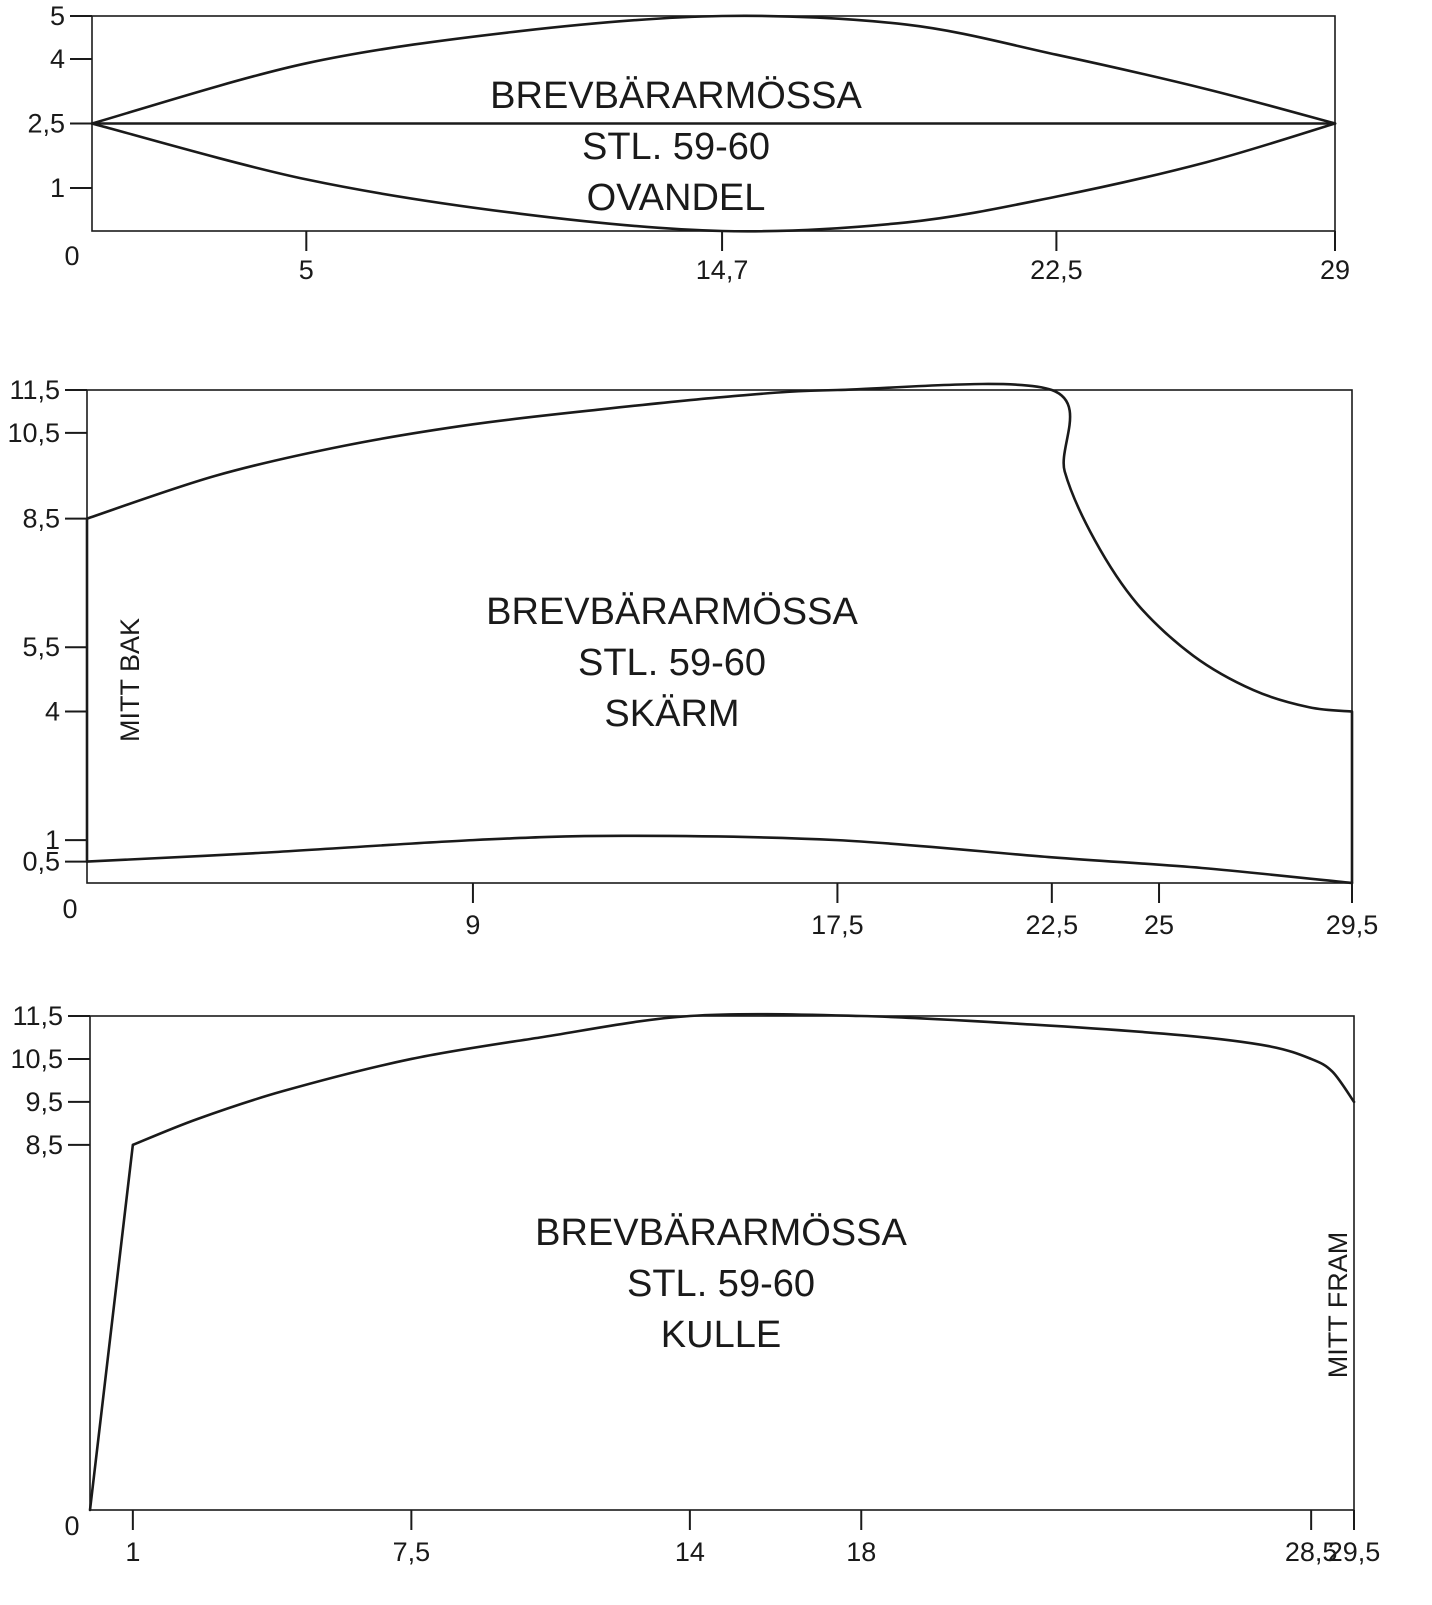 Image resolution: width=1432 pixels, height=1605 pixels. I want to click on side-label: MITT FRAM, so click(1338, 1305).